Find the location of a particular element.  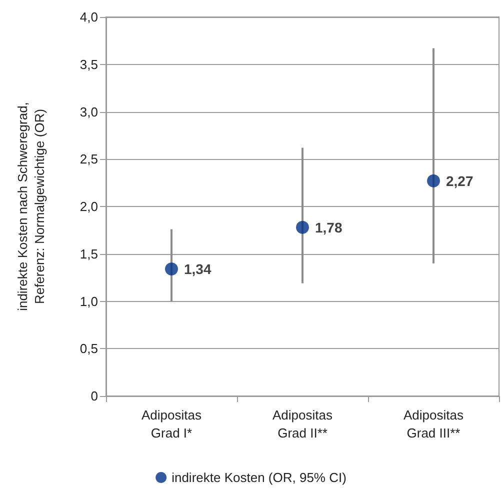

y-tick-label: 3,0 is located at coordinates (89, 112).